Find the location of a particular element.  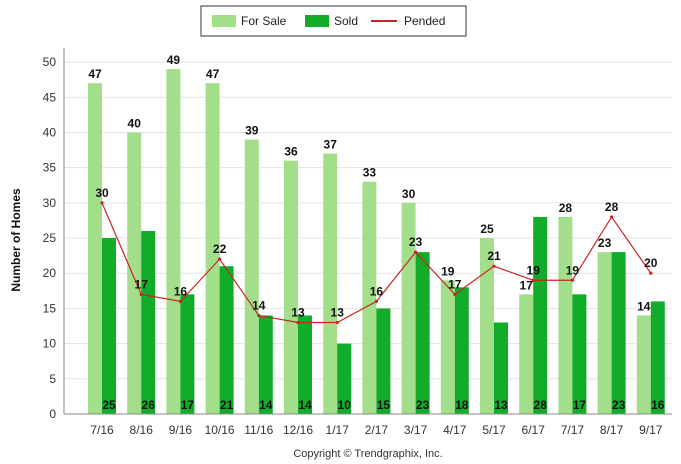

x-tick-label: 2/17 is located at coordinates (377, 430).